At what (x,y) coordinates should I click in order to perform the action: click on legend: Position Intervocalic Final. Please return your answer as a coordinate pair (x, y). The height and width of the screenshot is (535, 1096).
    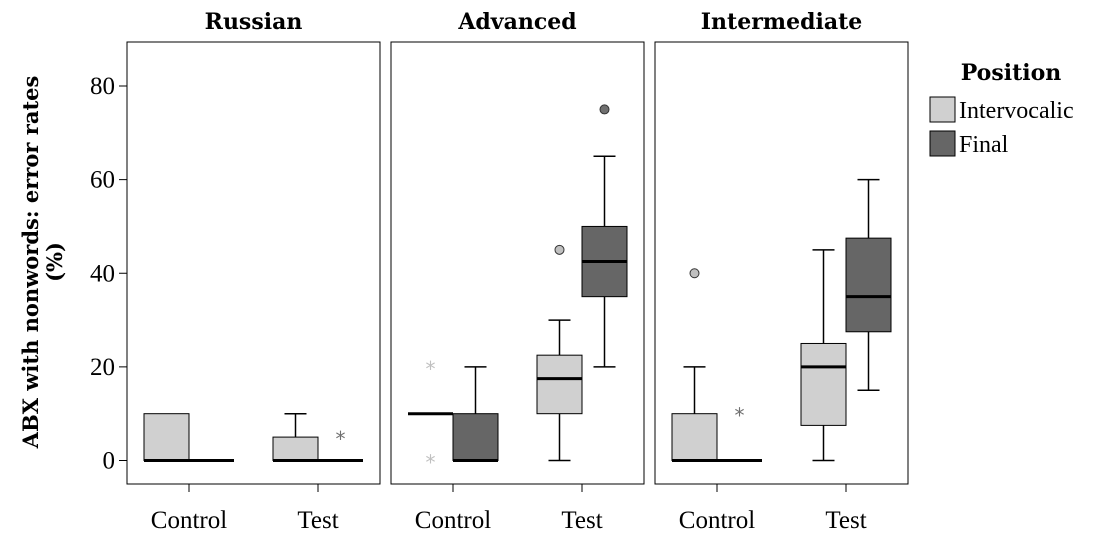
    Looking at the image, I should click on (1001, 109).